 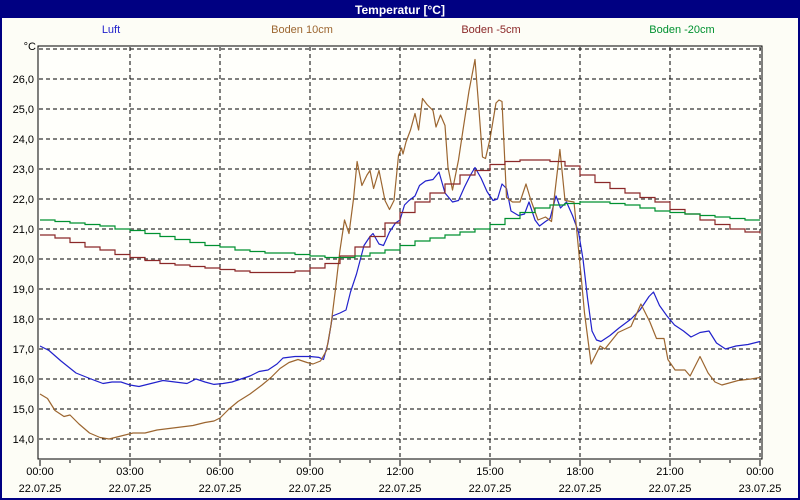 I want to click on window-title: Temperatur [°C], so click(x=400, y=10).